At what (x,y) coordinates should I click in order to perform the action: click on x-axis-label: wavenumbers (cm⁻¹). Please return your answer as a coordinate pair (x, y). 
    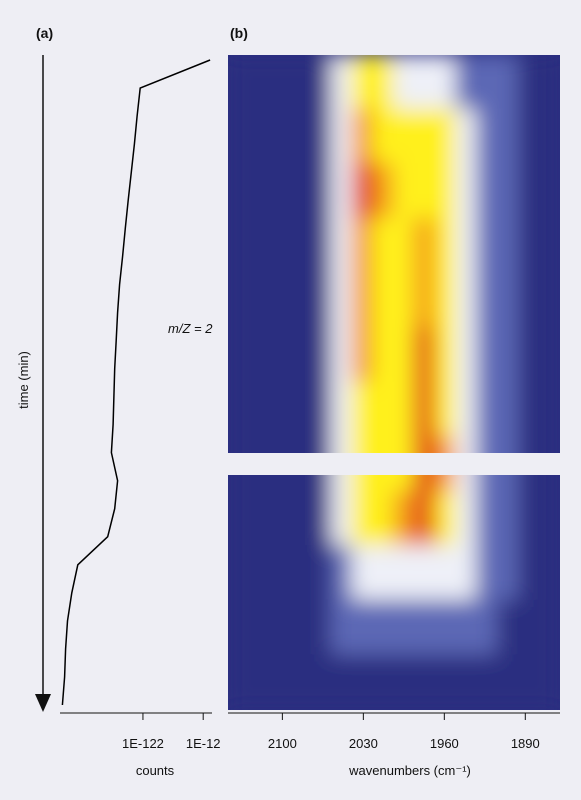
    Looking at the image, I should click on (409, 770).